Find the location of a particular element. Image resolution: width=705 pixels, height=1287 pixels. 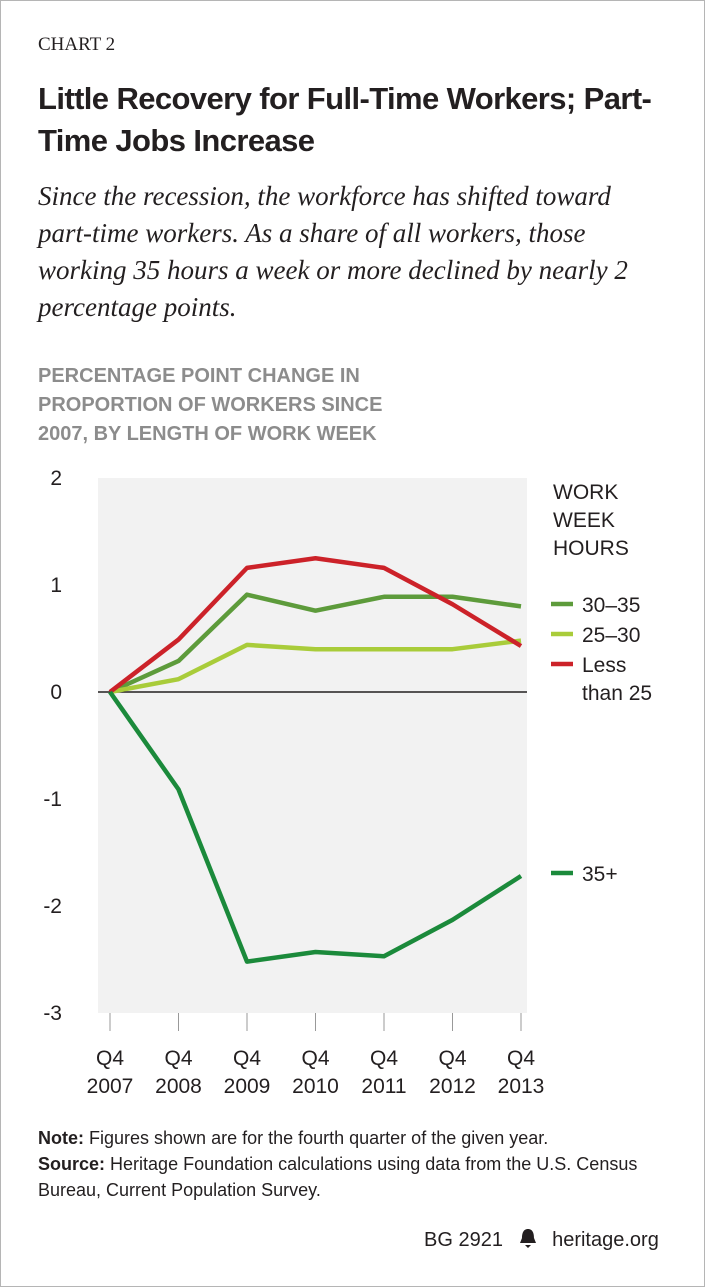

legend-label: 35+ is located at coordinates (600, 874).